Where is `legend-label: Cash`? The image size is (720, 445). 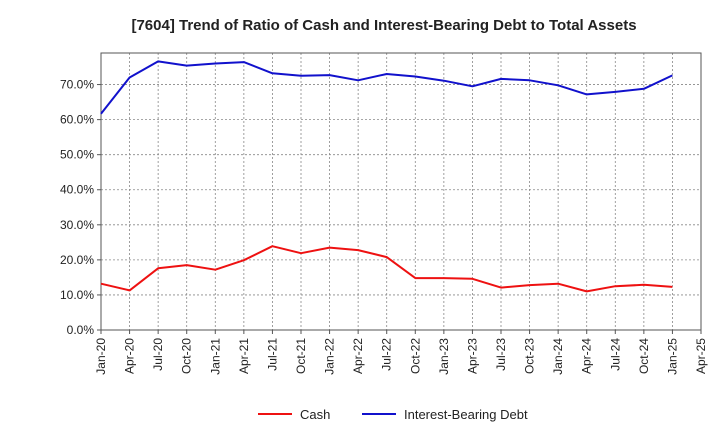 legend-label: Cash is located at coordinates (315, 414).